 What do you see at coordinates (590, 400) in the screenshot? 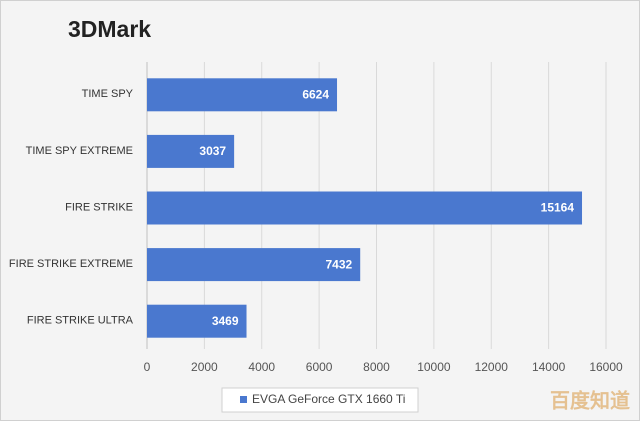
I see `watermark: 百度知道` at bounding box center [590, 400].